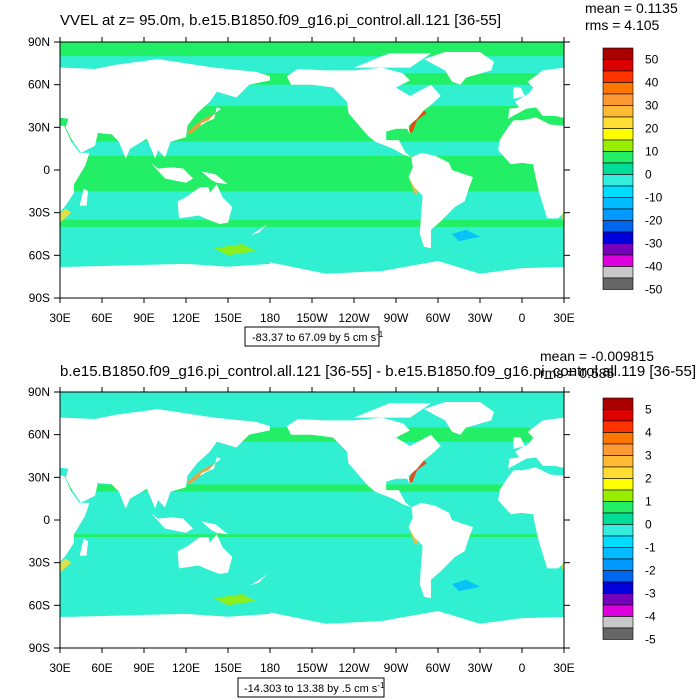 This screenshot has width=700, height=700. What do you see at coordinates (205, 204) in the screenshot?
I see `australia-land` at bounding box center [205, 204].